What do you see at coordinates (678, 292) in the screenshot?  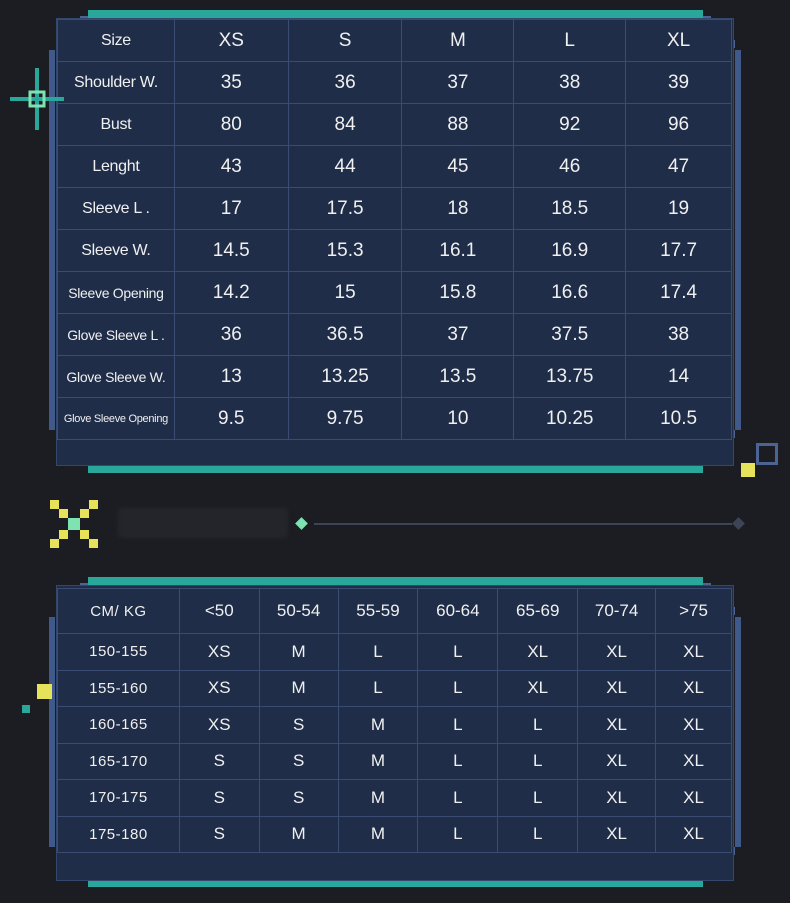 I see `table-cell: 17.4` at bounding box center [678, 292].